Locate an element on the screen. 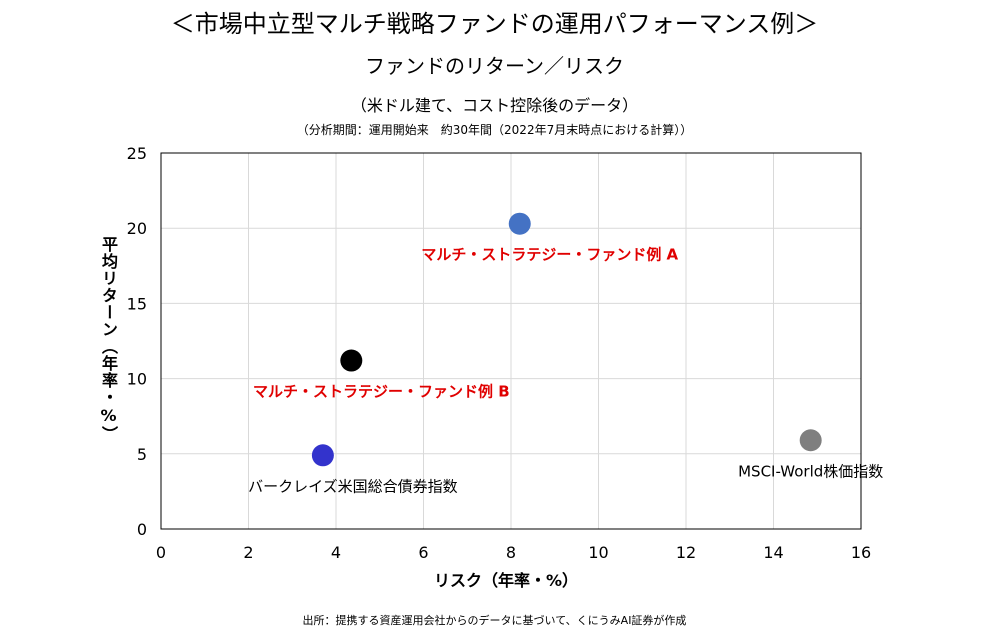 This screenshot has height=642, width=989. y-axis-label: 平均リターン（年率・%） is located at coordinates (108, 339).